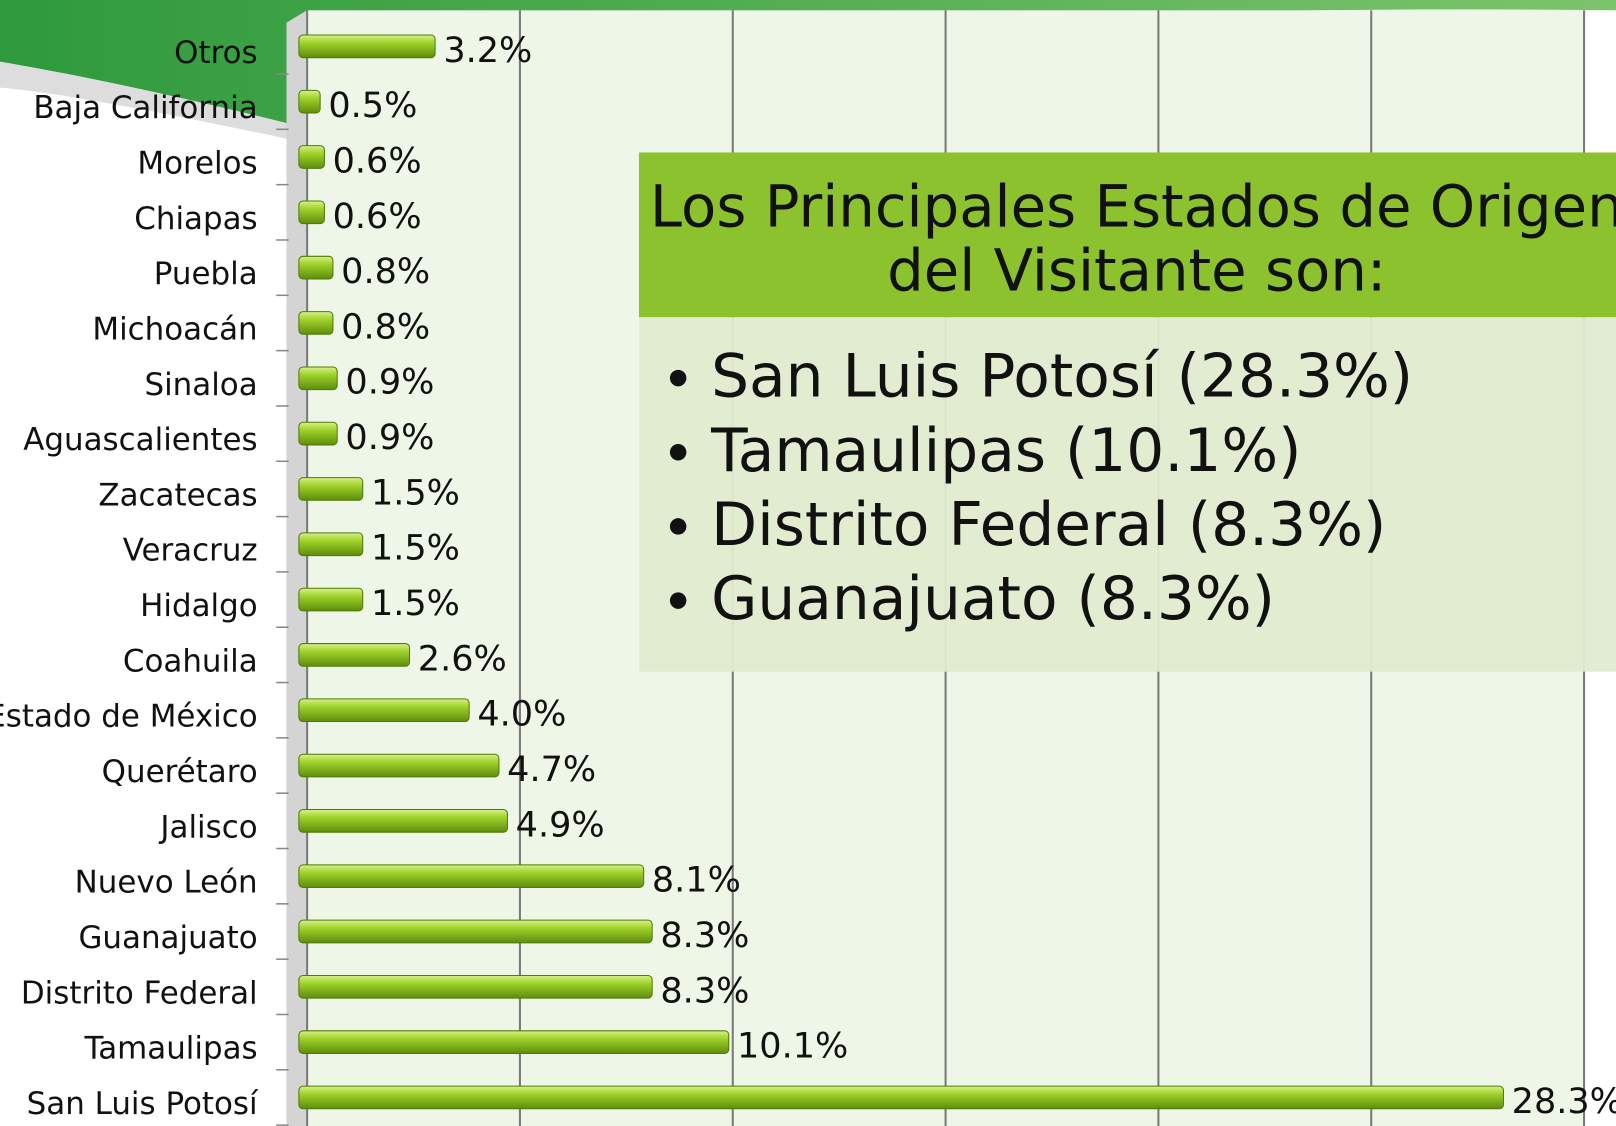  Describe the element at coordinates (197, 163) in the screenshot. I see `category-label: Morelos` at that location.